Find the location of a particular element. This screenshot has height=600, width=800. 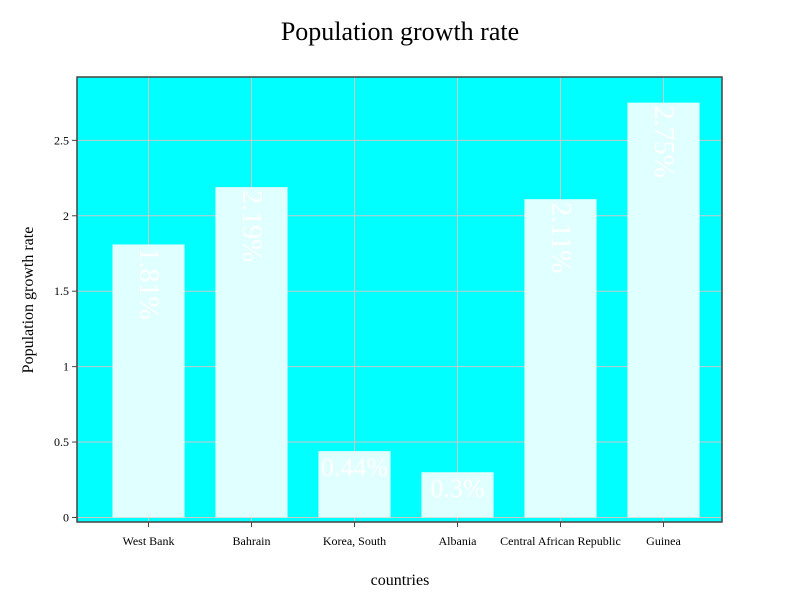

y-tick-label: 2.5 is located at coordinates (61, 140).